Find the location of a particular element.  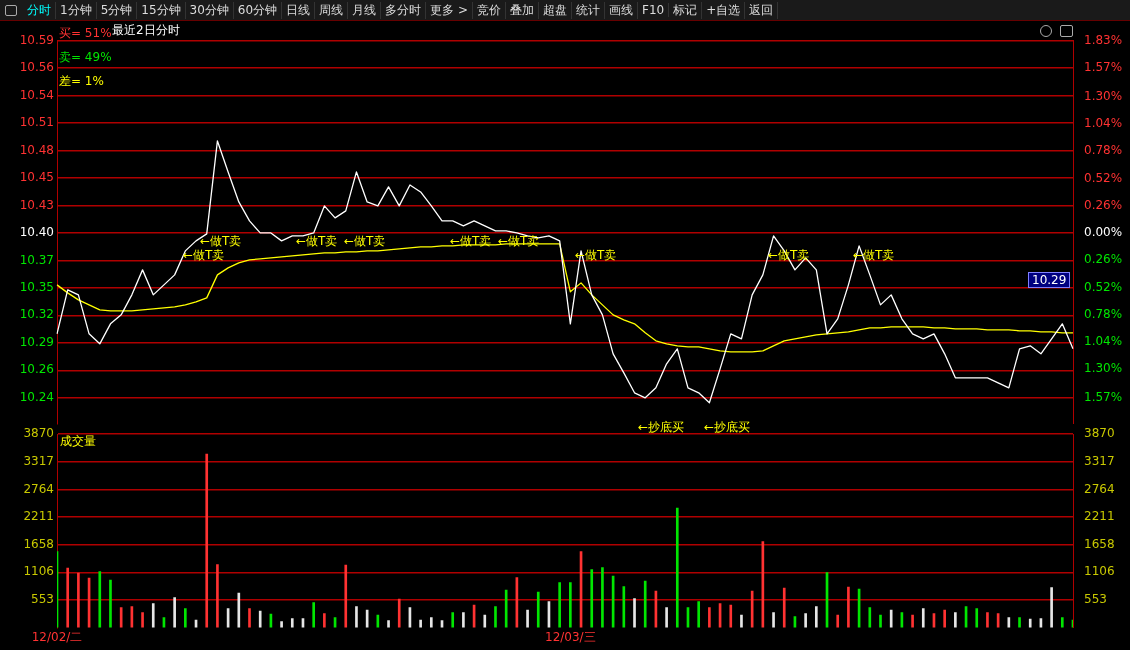

y-tick-label: 10.59 is located at coordinates (36, 39).